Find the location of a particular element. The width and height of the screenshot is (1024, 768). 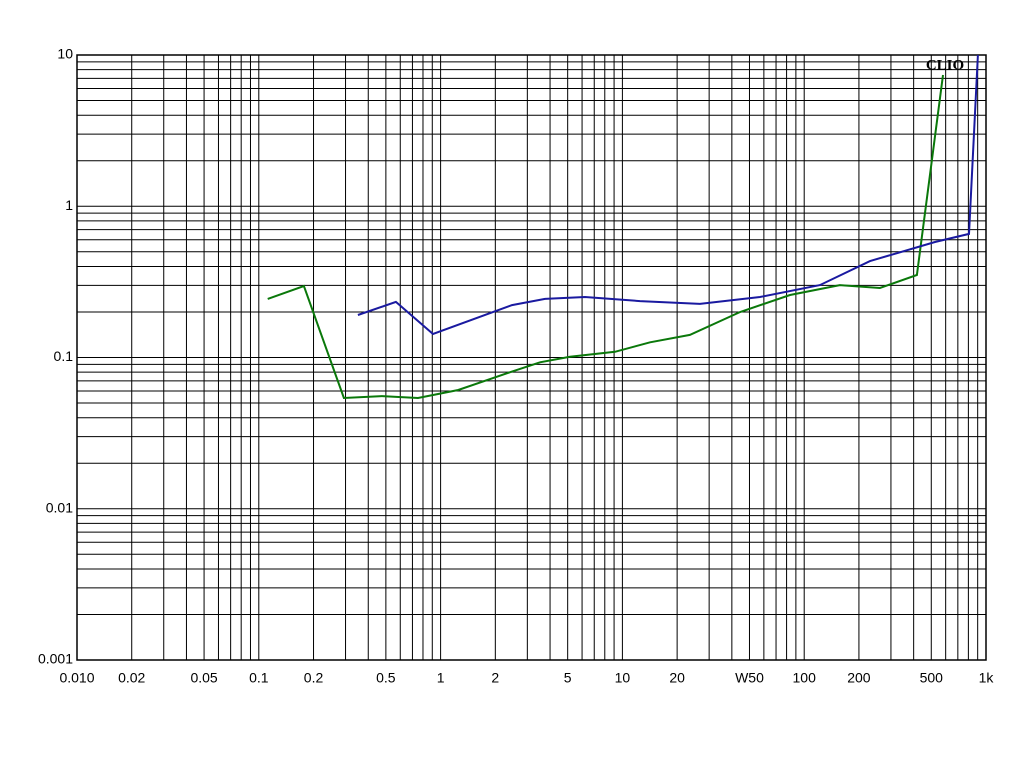

annotation: CLIO is located at coordinates (945, 65).